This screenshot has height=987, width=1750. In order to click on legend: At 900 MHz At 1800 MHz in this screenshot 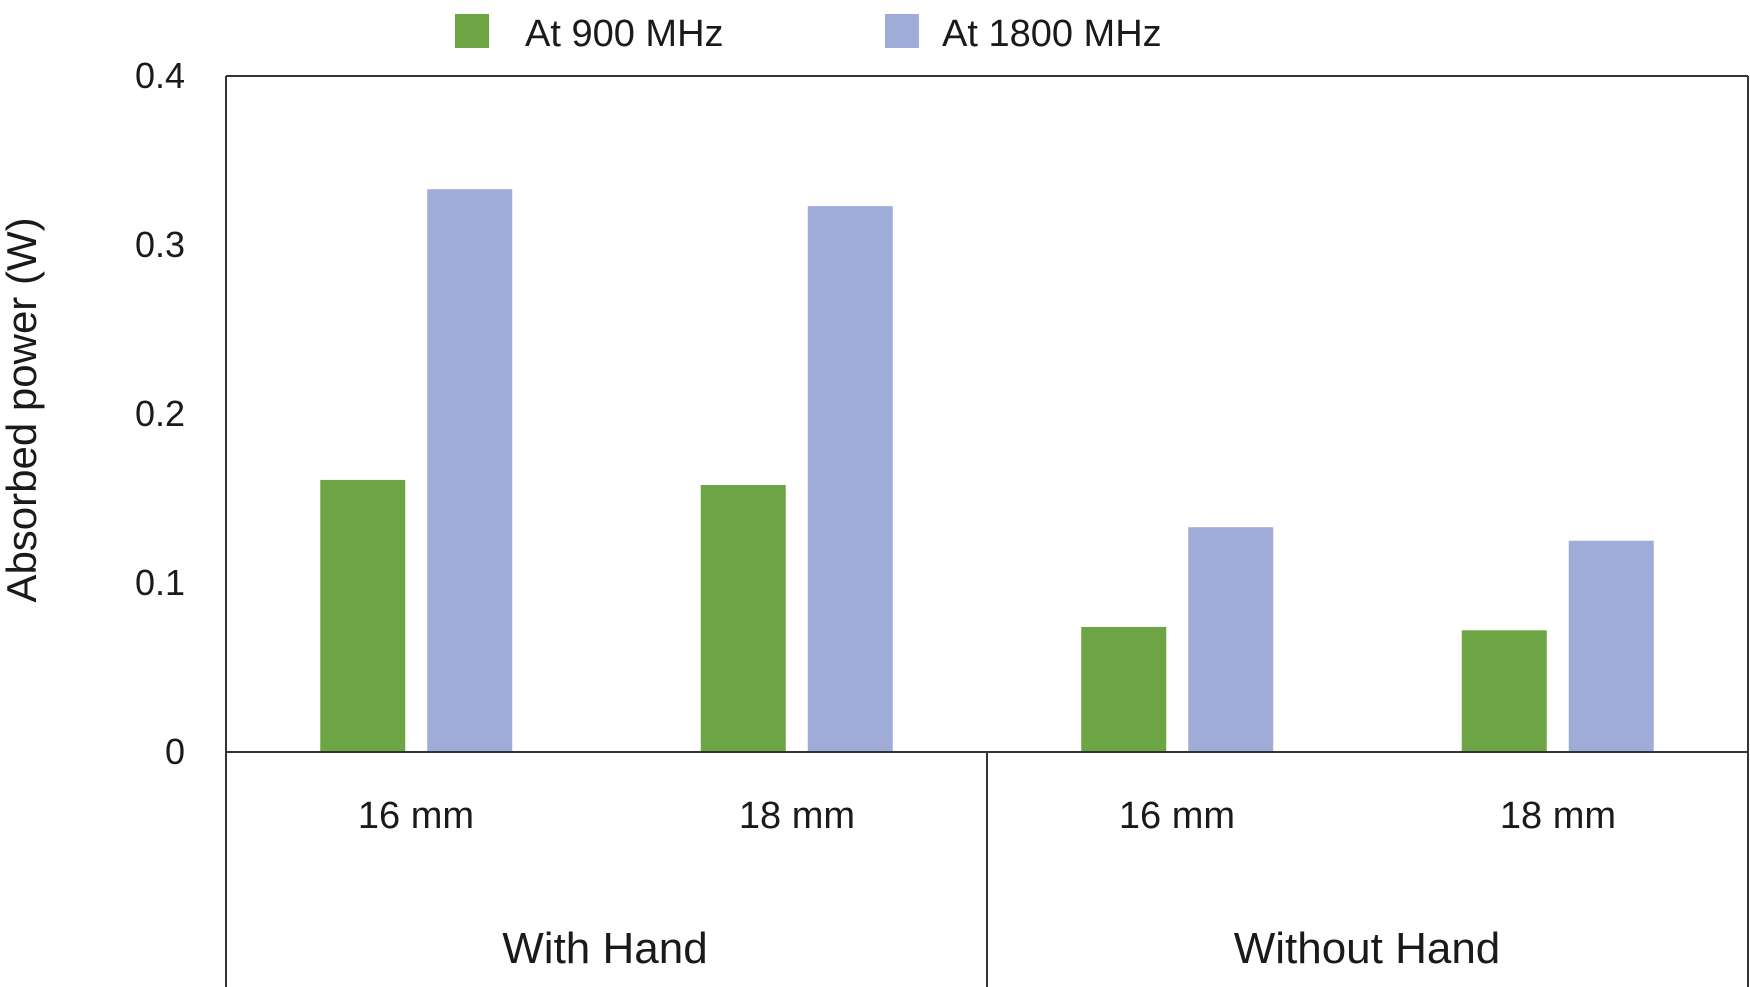, I will do `click(808, 34)`.